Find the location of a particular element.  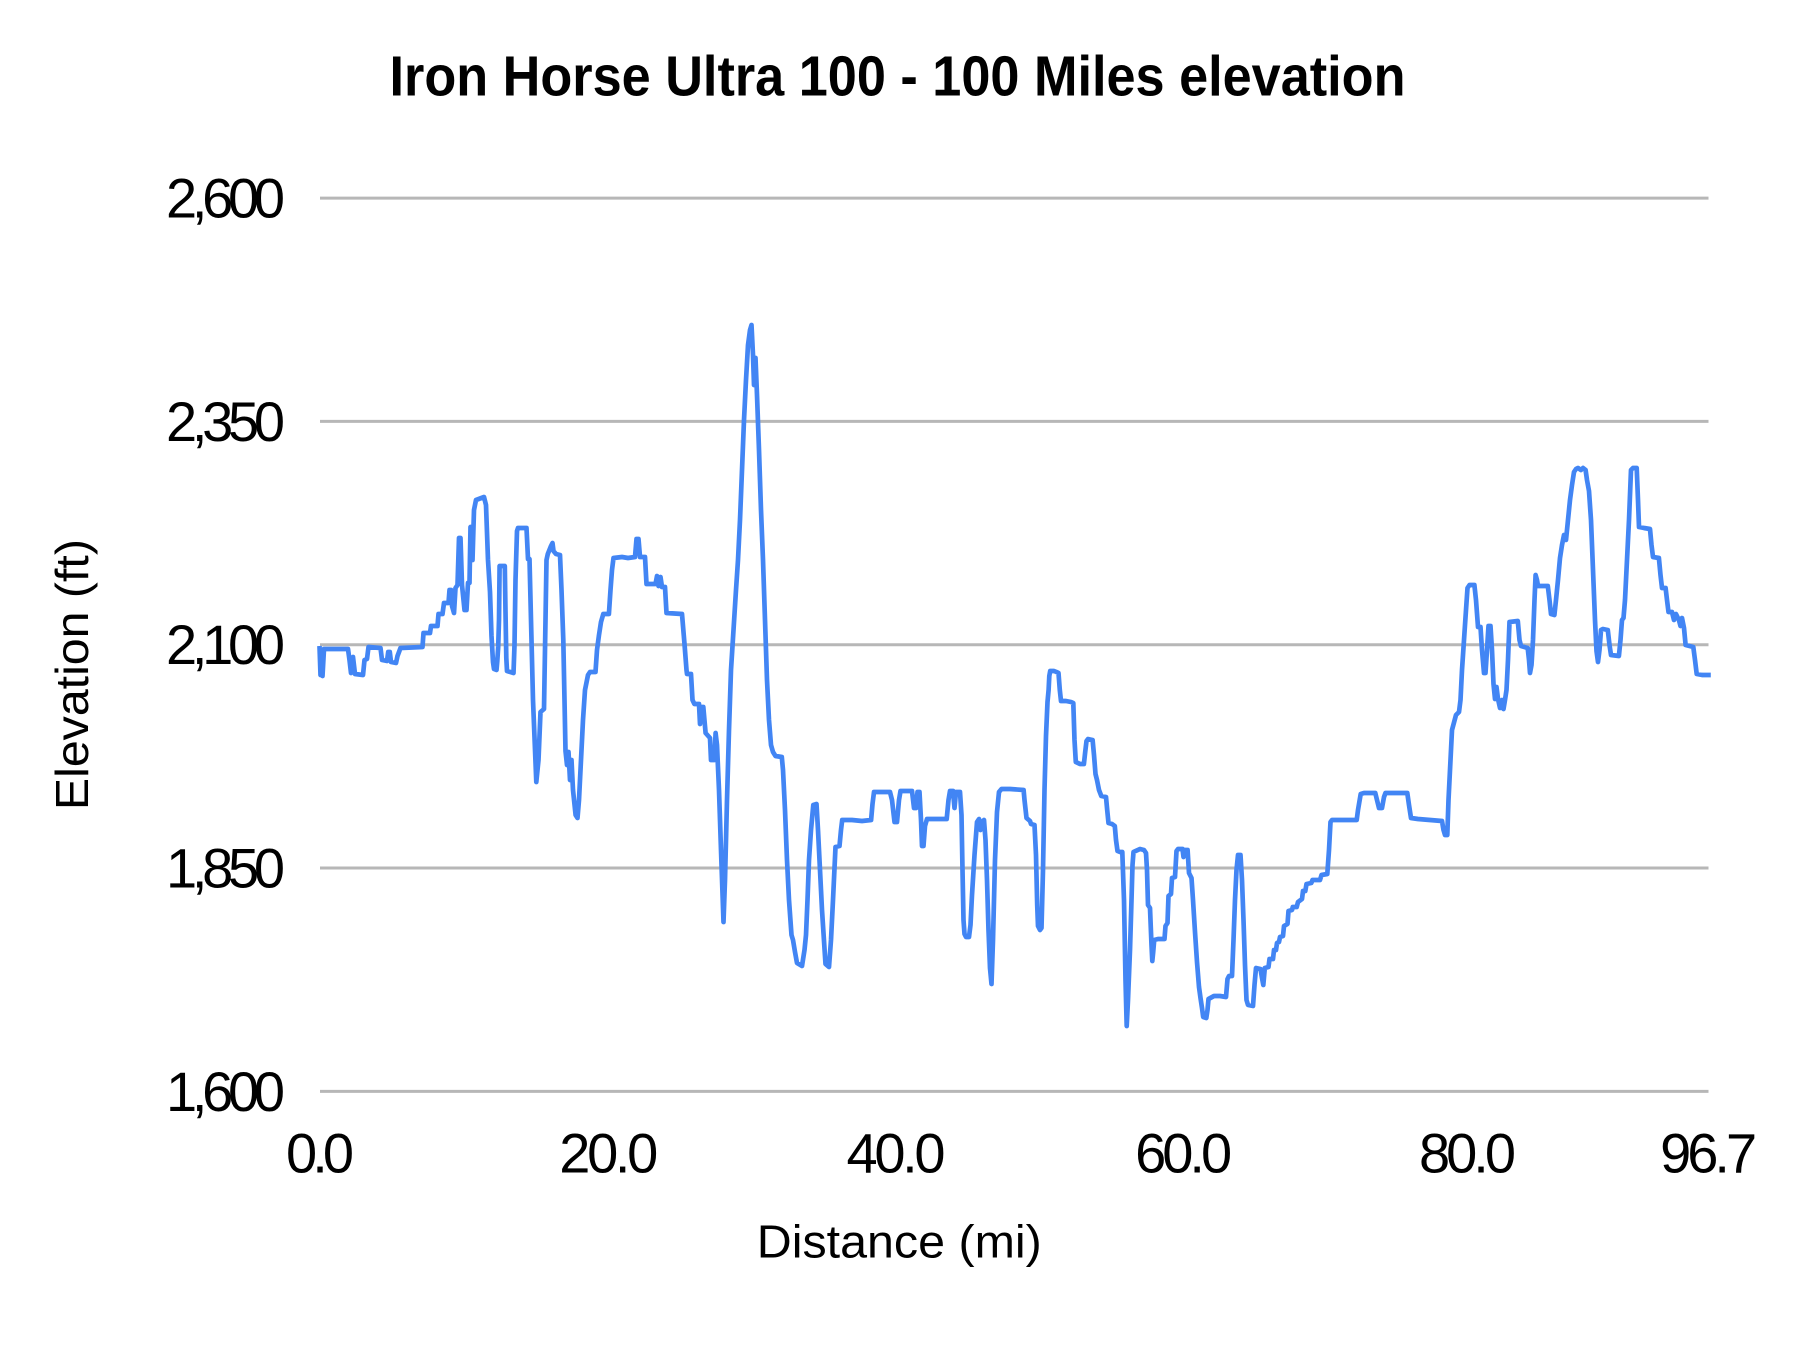

svg-text: 1,850 is located at coordinates (225, 867).